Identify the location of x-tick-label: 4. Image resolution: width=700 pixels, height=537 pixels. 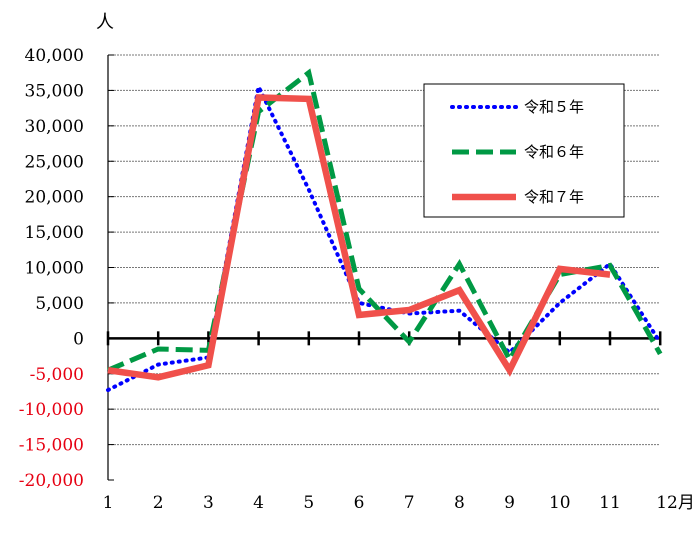
(258, 503).